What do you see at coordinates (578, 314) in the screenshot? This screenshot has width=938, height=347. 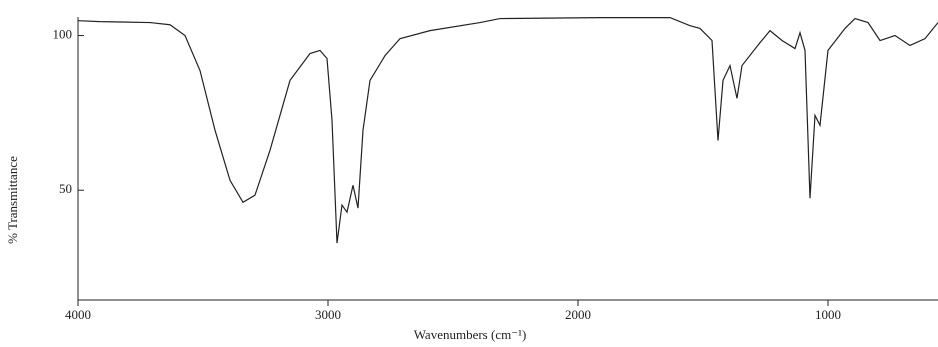 I see `x-tick-label: 2000` at bounding box center [578, 314].